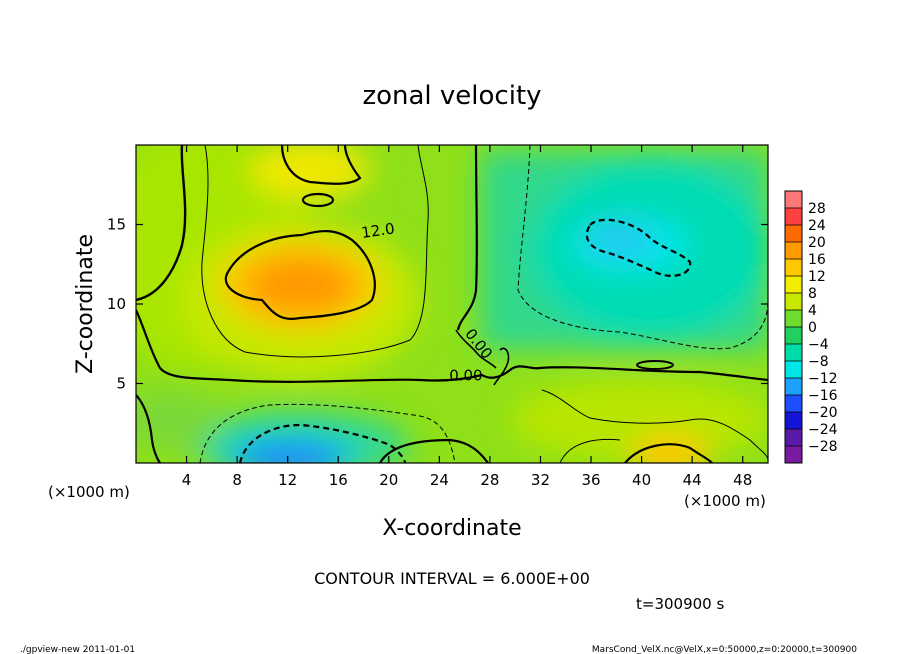 The image size is (904, 654). Describe the element at coordinates (818, 362) in the screenshot. I see `colorbar-label: −8` at that location.